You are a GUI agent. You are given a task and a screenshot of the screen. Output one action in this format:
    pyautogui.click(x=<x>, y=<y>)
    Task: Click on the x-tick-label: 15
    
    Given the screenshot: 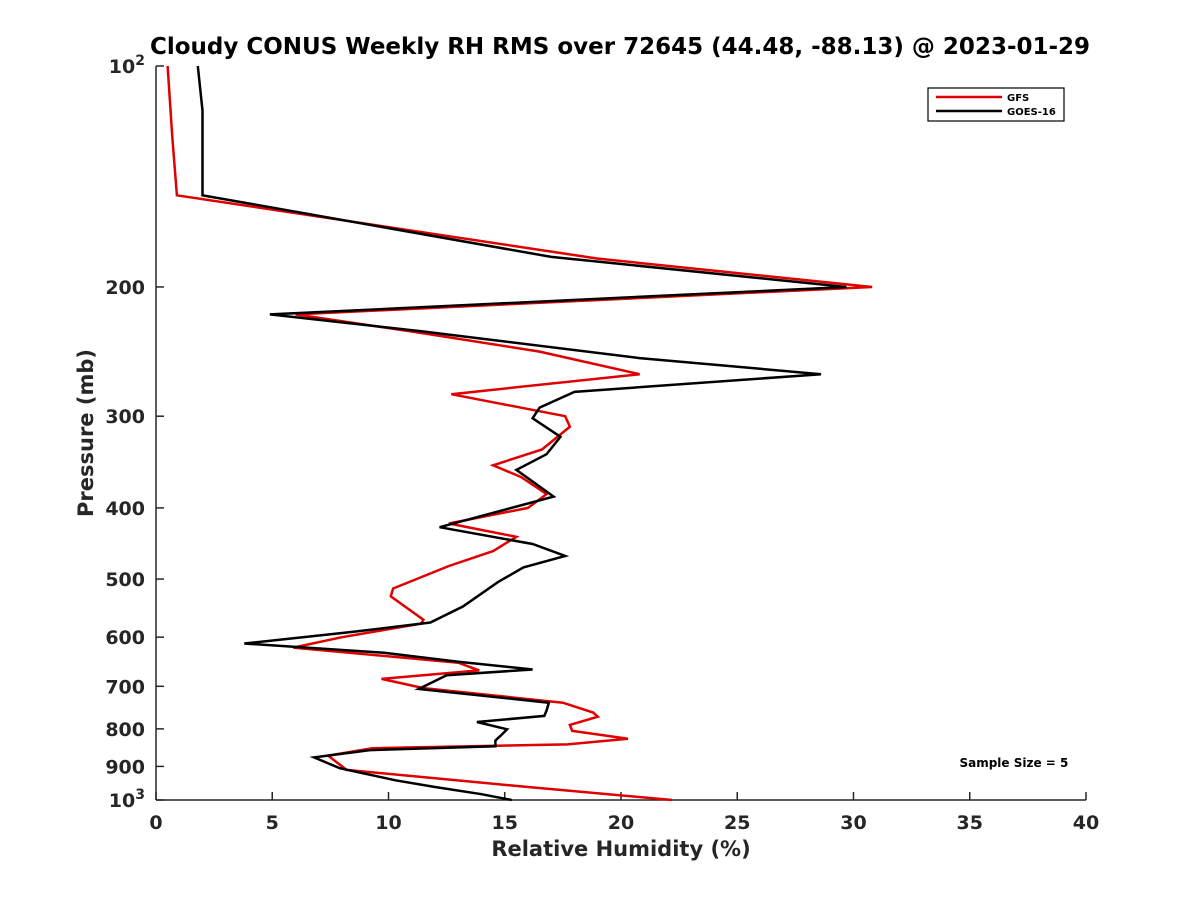 What is the action you would take?
    pyautogui.click(x=505, y=823)
    